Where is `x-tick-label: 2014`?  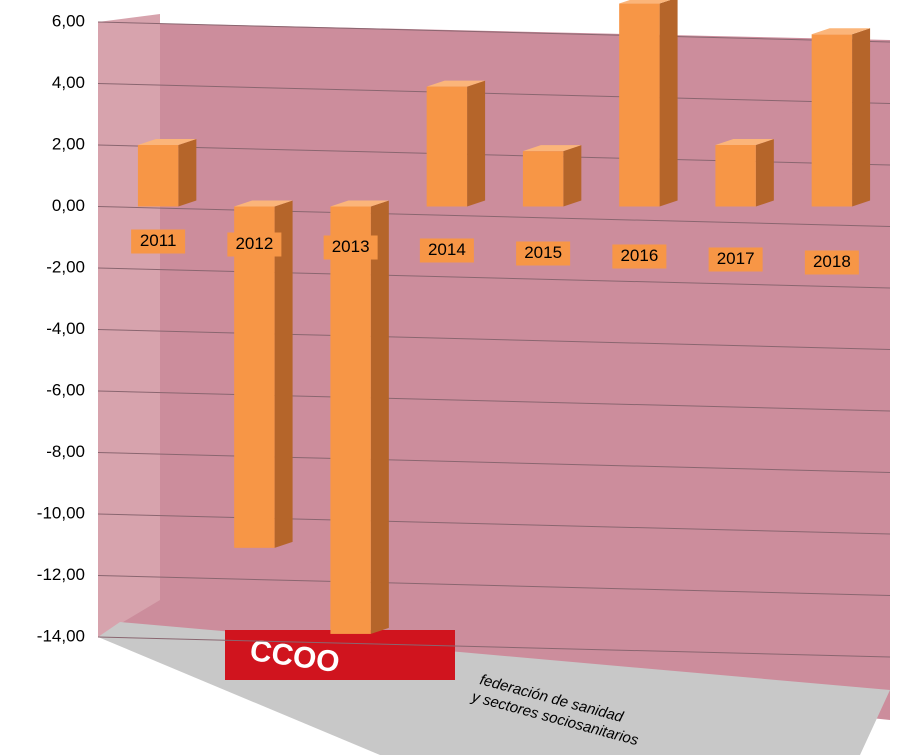
x-tick-label: 2014 is located at coordinates (447, 249).